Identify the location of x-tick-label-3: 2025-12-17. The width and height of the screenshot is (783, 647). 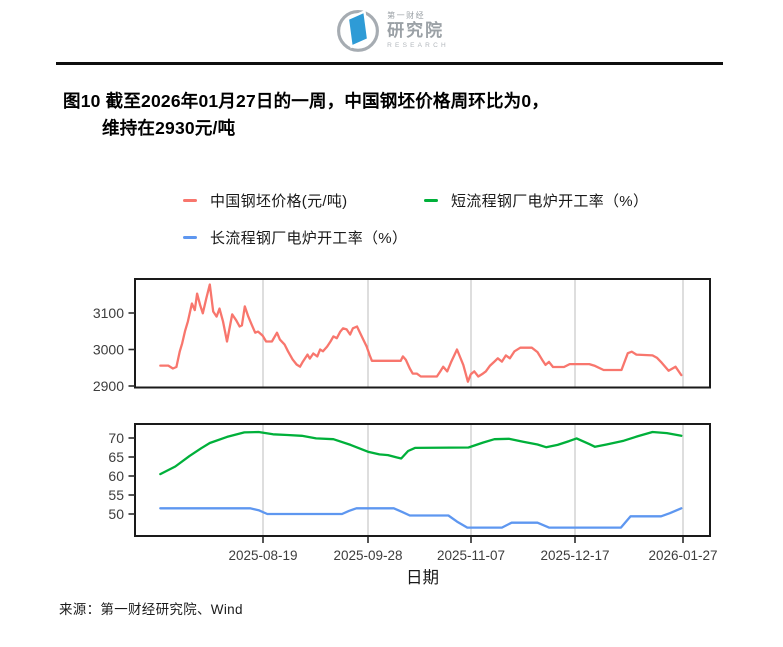
(574, 555).